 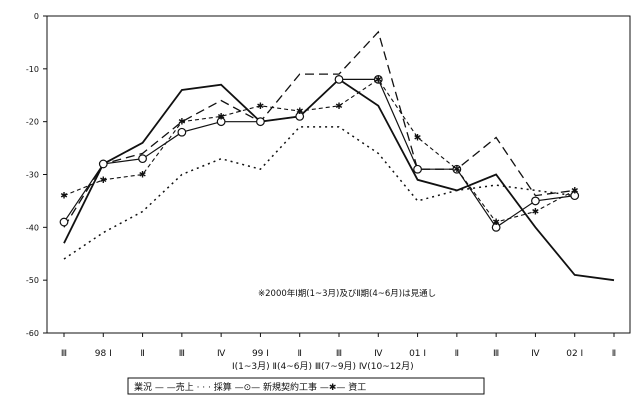 What do you see at coordinates (36, 16) in the screenshot?
I see `y-tick-label: 0` at bounding box center [36, 16].